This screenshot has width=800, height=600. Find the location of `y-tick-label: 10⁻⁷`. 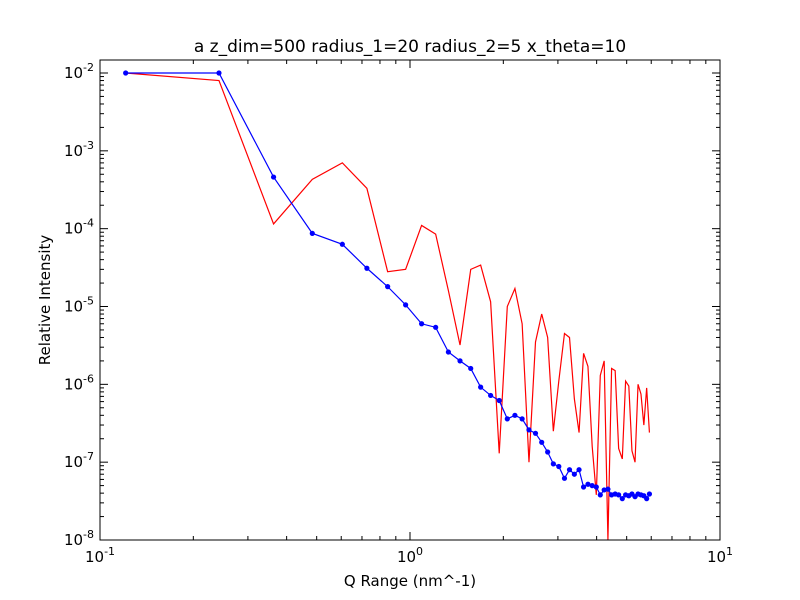

y-tick-label: 10⁻⁷ is located at coordinates (79, 460).